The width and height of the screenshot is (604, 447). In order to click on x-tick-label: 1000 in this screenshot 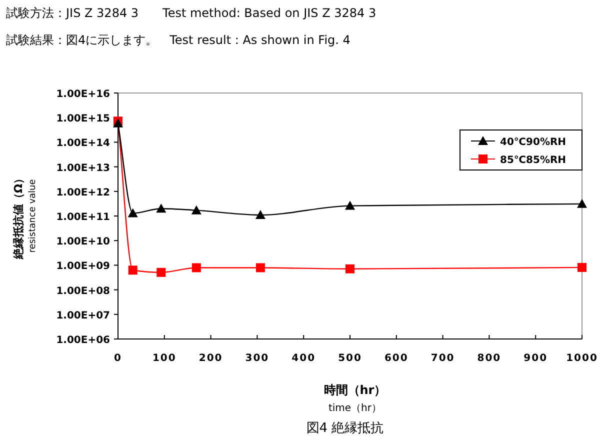, I will do `click(582, 358)`.